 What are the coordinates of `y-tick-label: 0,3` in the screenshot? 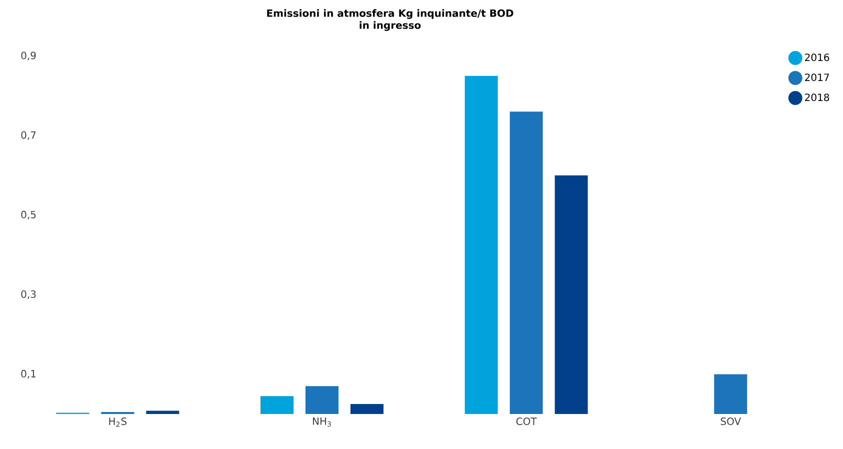 It's located at (28, 294).